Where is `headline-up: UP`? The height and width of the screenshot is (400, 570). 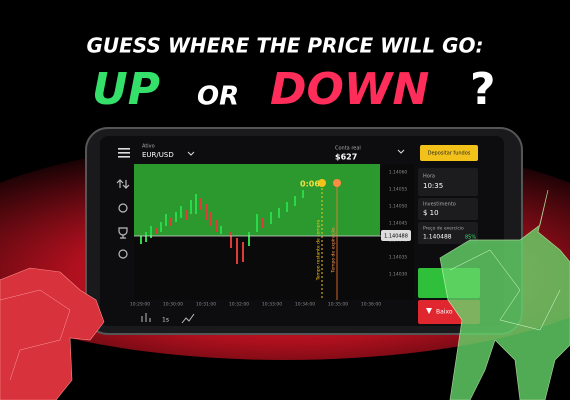
headline-up: UP is located at coordinates (126, 89).